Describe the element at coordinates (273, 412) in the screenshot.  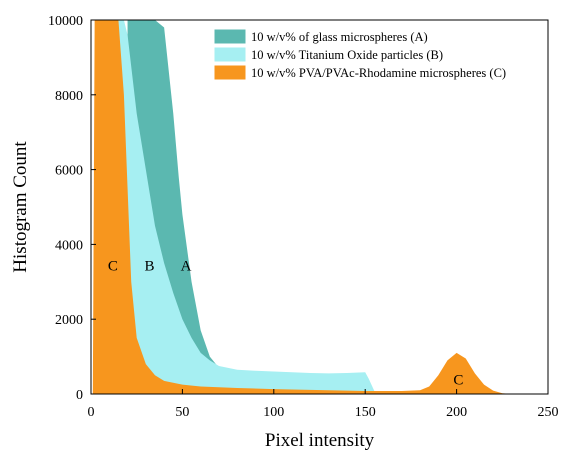
I see `x-tick-label: 100` at that location.